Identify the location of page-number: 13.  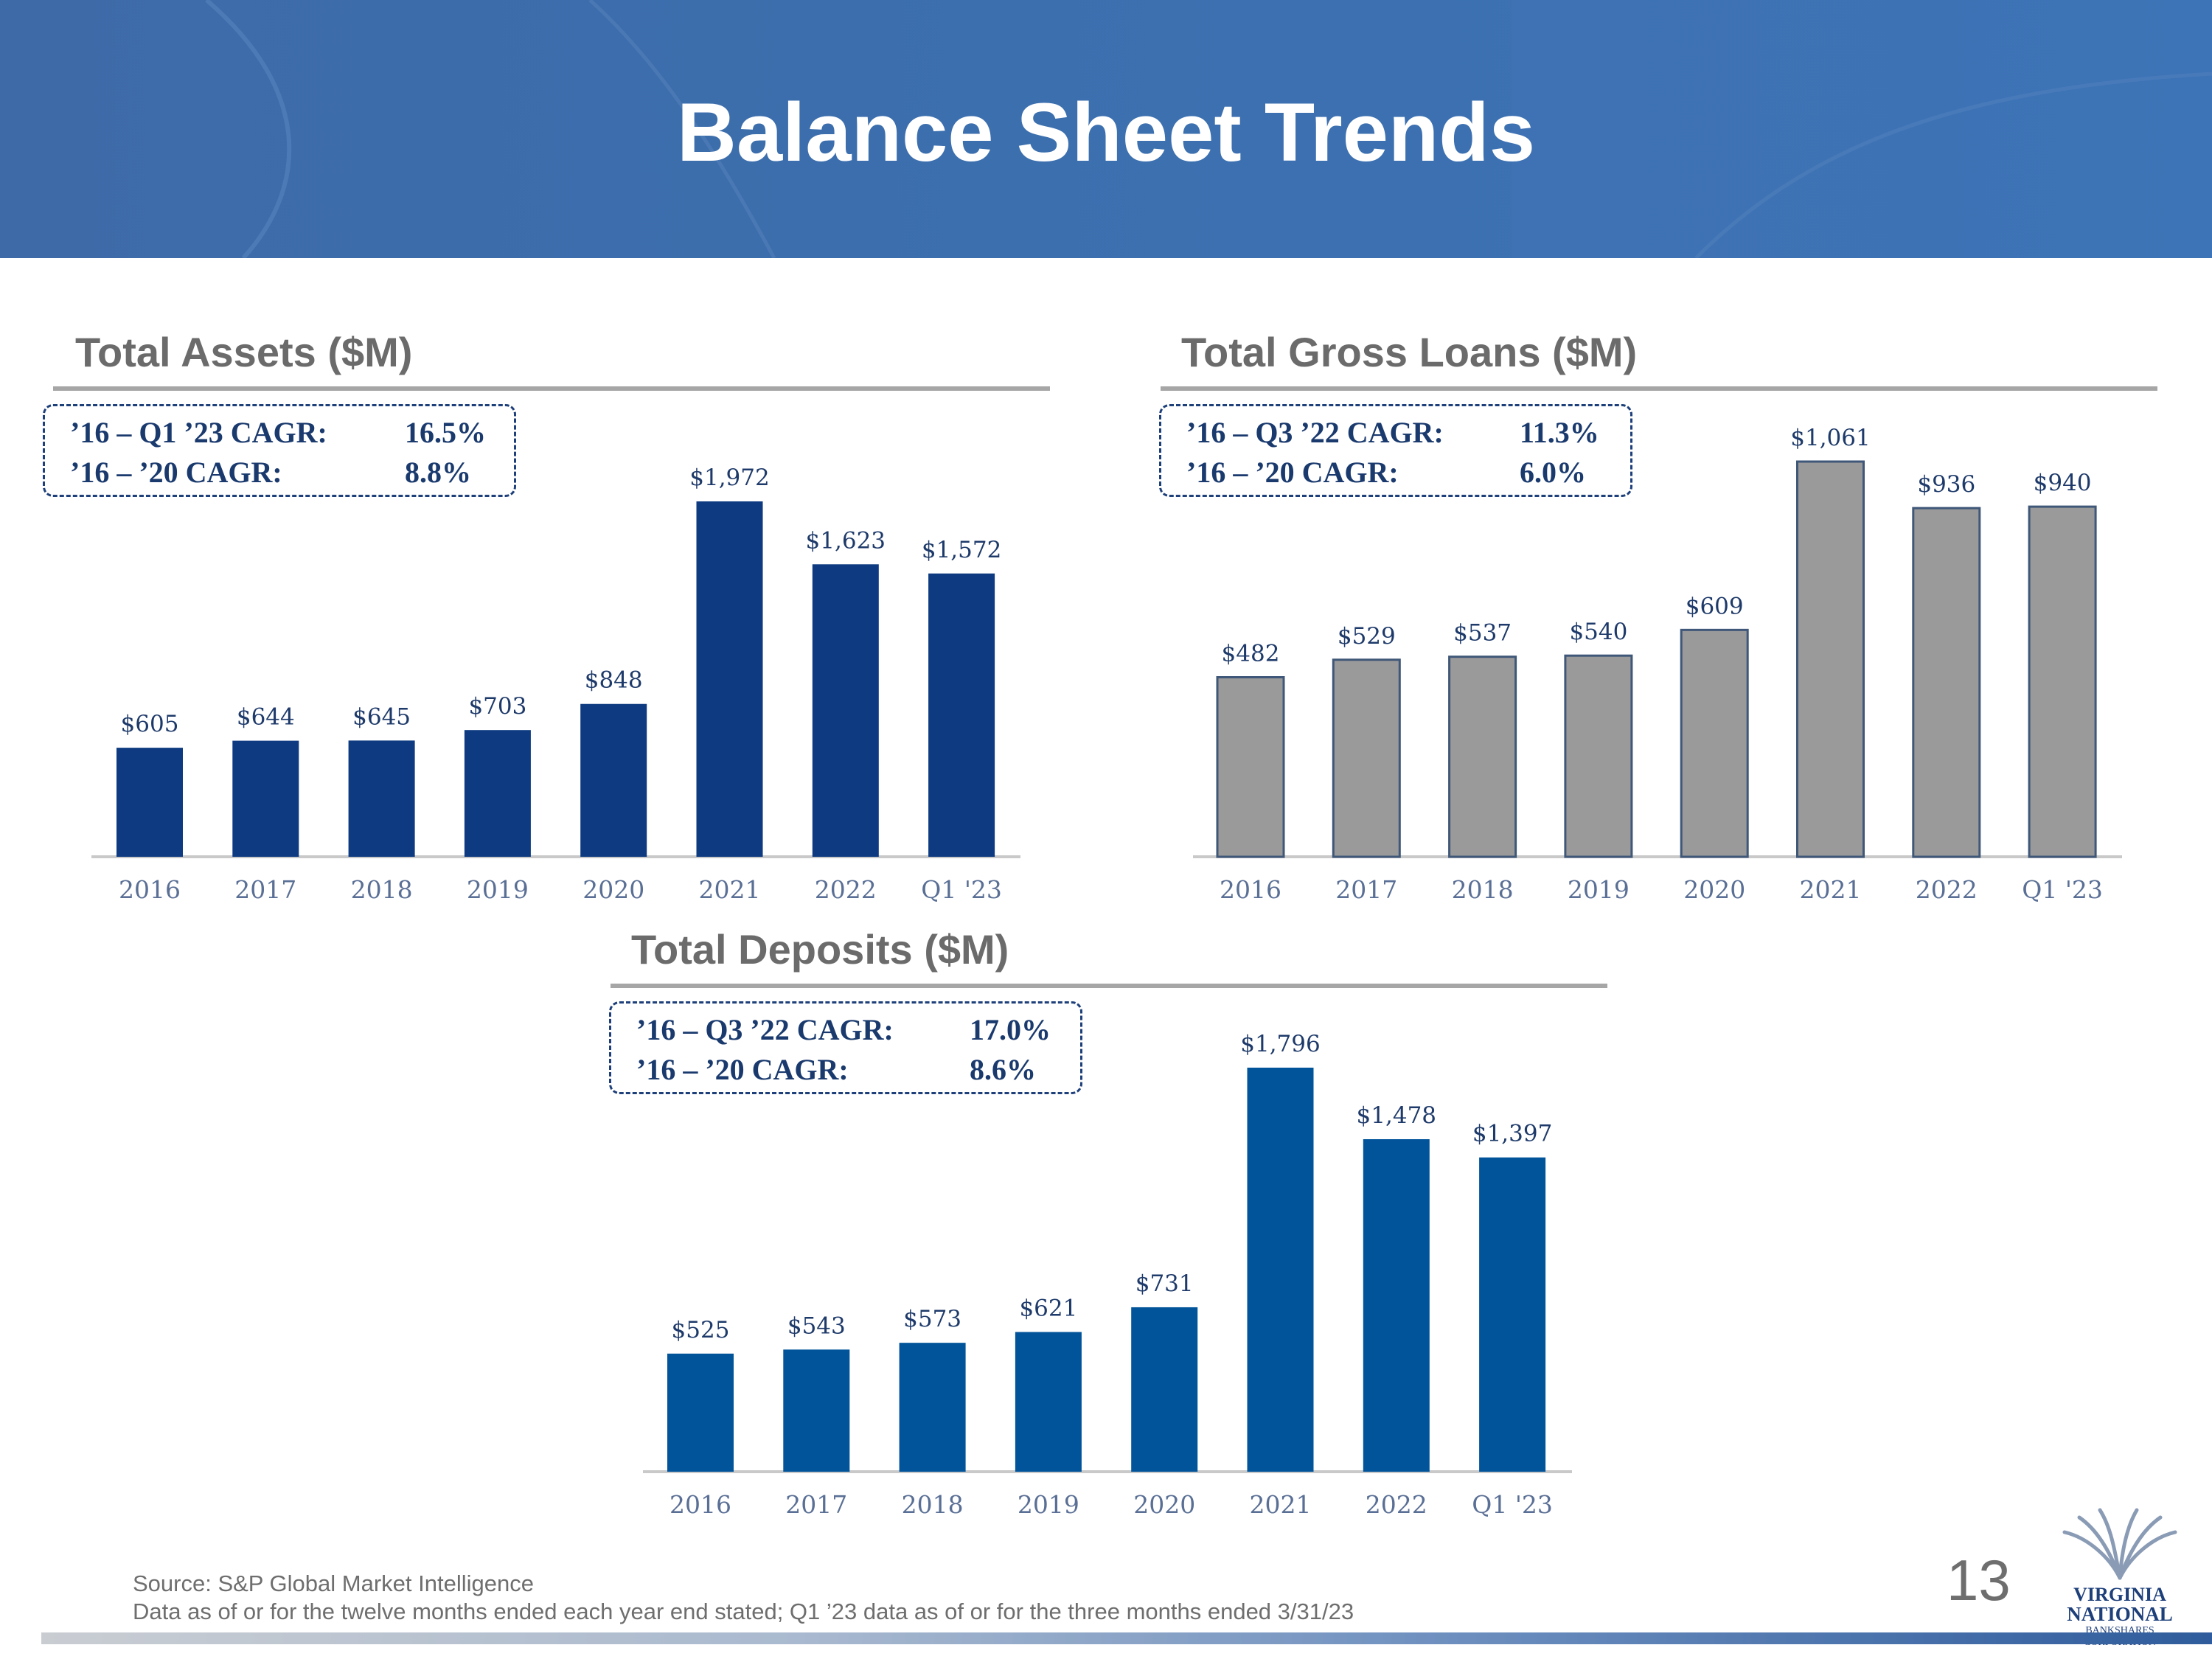
(1979, 1580).